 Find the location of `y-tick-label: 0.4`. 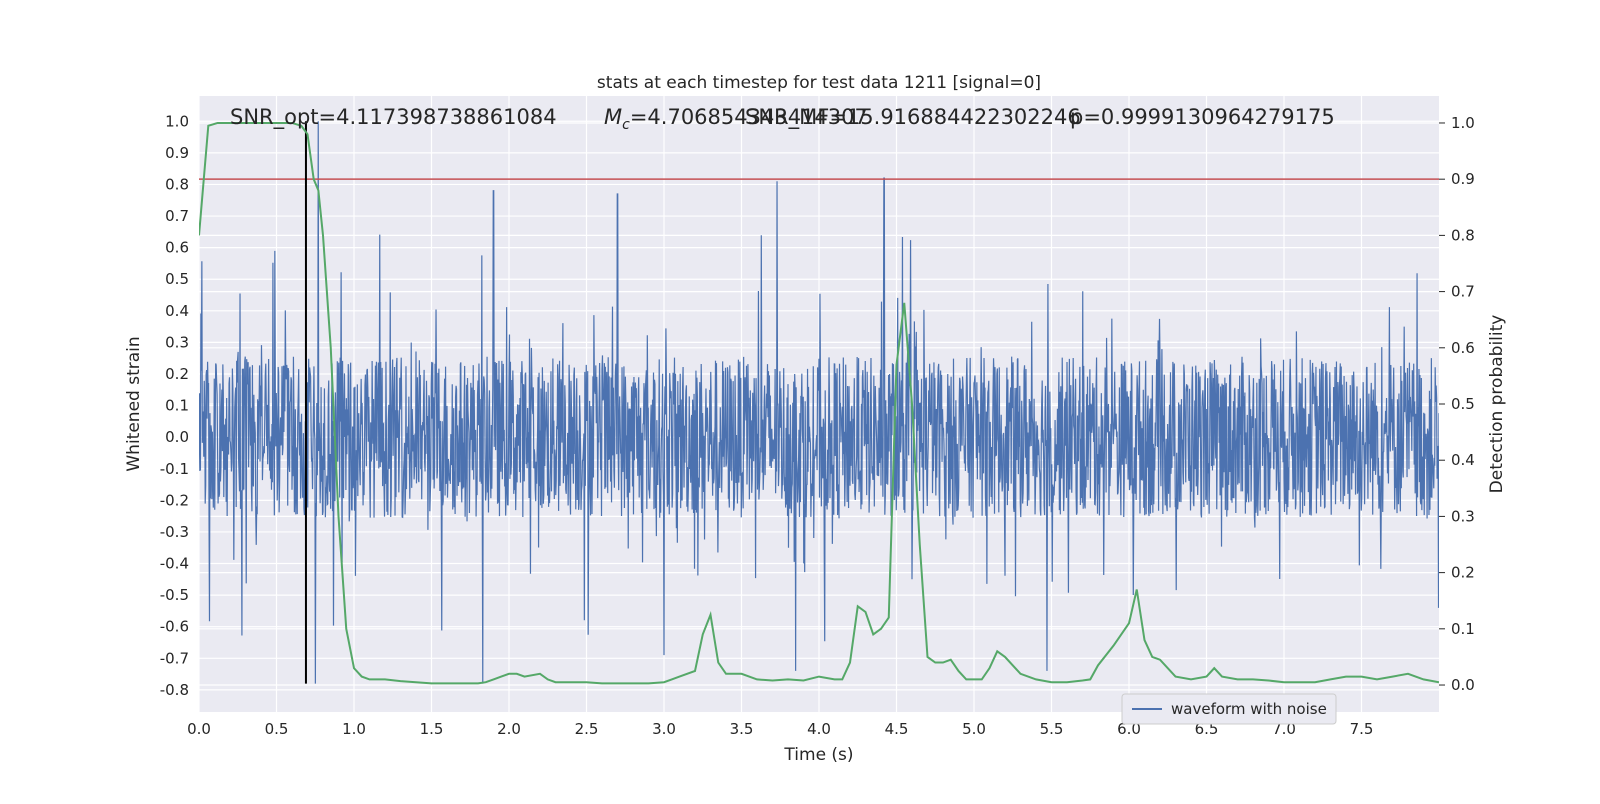

y-tick-label: 0.4 is located at coordinates (177, 311).